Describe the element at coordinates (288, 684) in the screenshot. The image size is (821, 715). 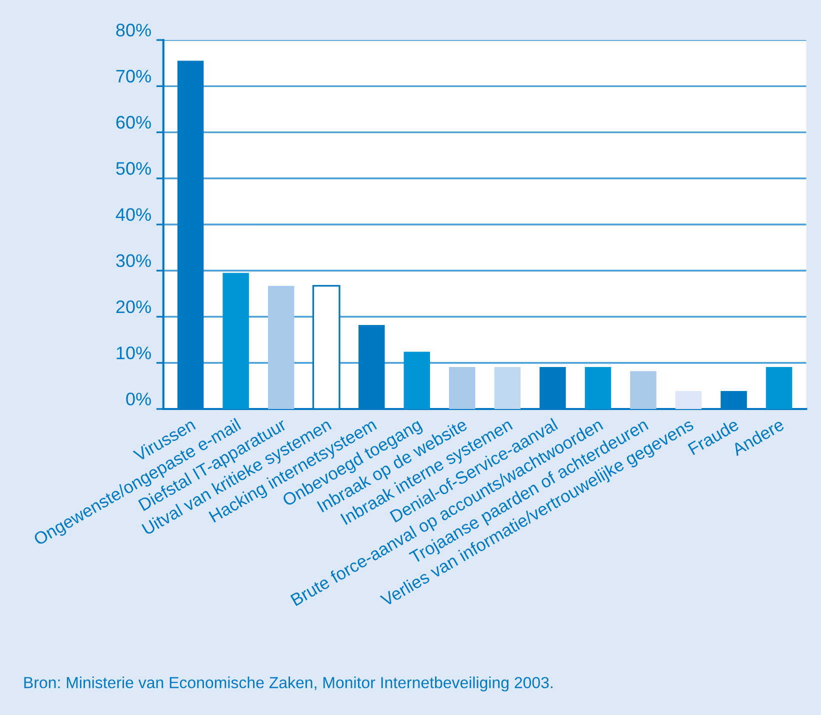
I see `text: Bron: Ministerie van Economische Zaken, Monitor Internetbeveiliging 2003.` at that location.